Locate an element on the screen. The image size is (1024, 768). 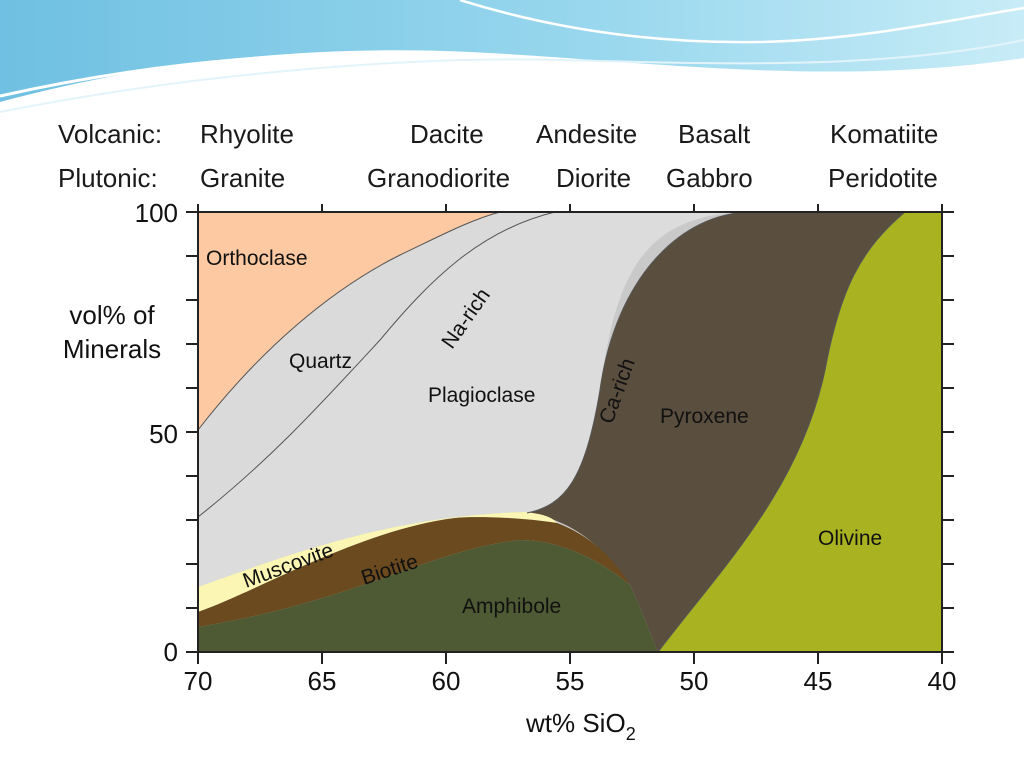
volcanic-dacite: Dacite is located at coordinates (447, 134).